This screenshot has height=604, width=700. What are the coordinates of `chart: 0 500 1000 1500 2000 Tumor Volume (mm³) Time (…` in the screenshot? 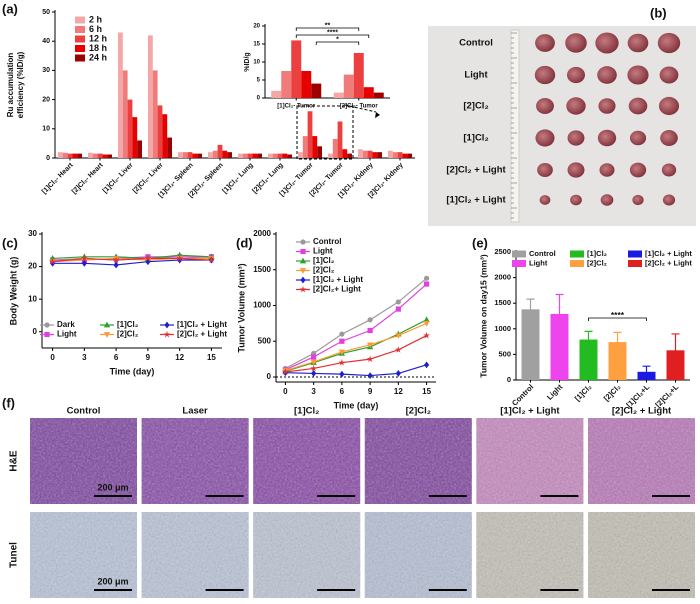 It's located at (336, 319).